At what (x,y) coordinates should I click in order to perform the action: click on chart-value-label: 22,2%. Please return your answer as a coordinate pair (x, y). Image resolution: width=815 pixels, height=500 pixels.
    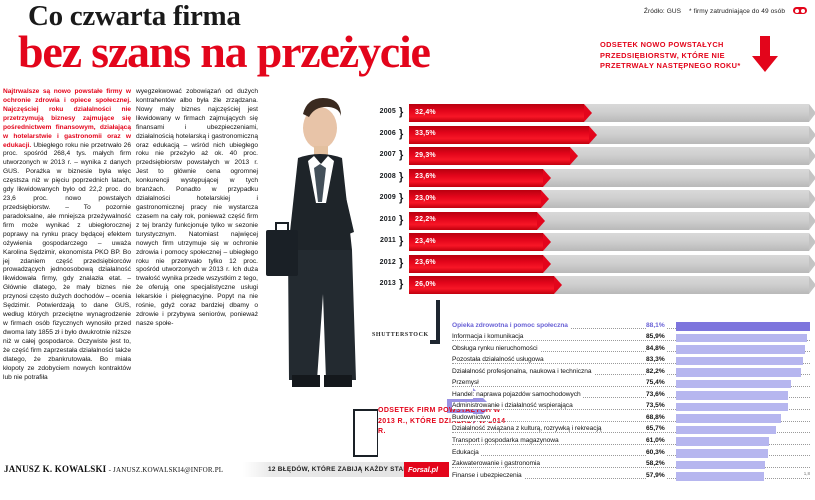
    Looking at the image, I should click on (425, 219).